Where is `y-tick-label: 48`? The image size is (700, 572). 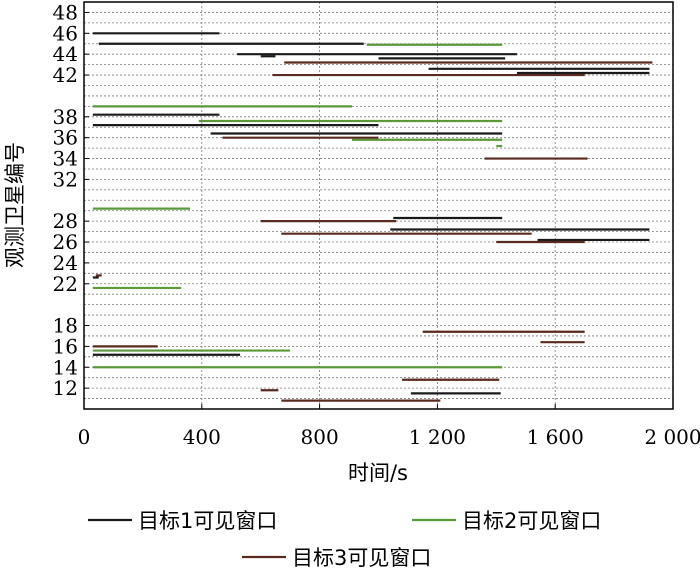 y-tick-label: 48 is located at coordinates (65, 12).